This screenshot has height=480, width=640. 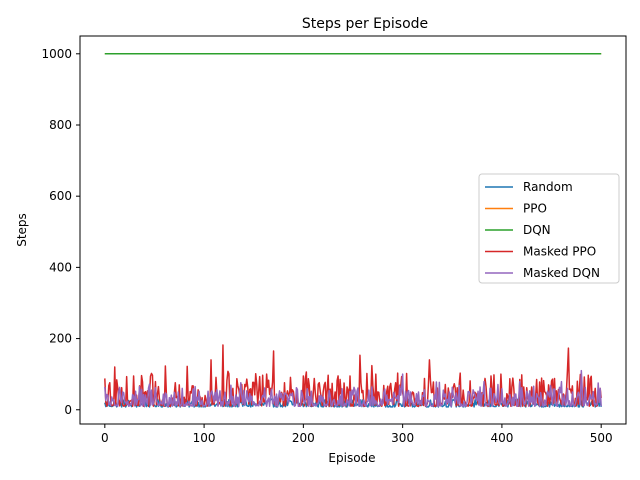 I want to click on y-tick-label: 800, so click(x=60, y=125).